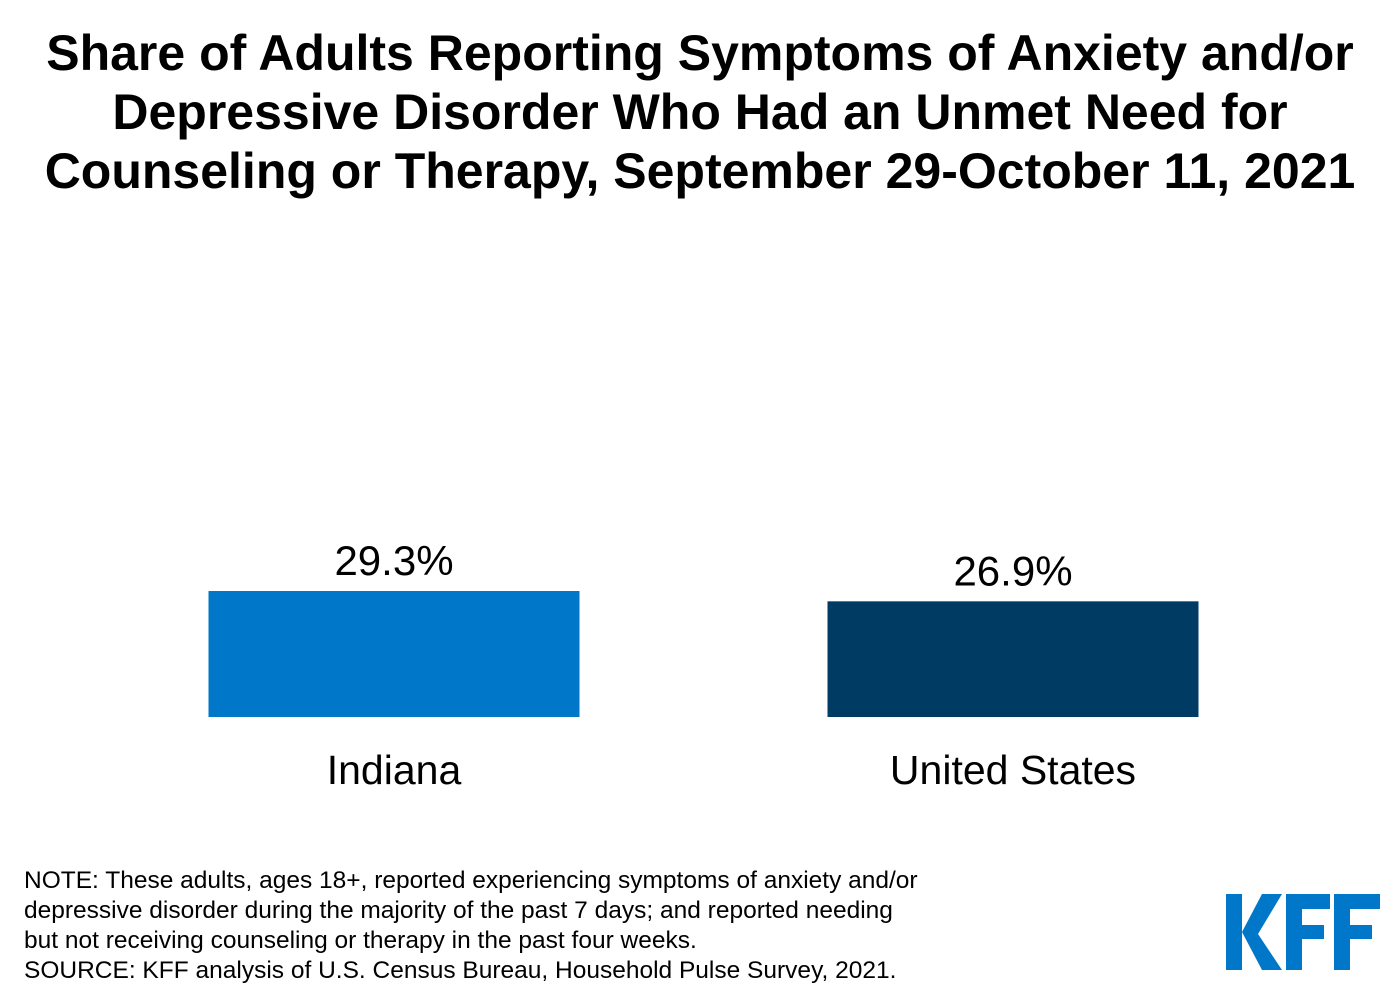 This screenshot has height=1000, width=1400. What do you see at coordinates (1012, 570) in the screenshot?
I see `data-label: 26.9%` at bounding box center [1012, 570].